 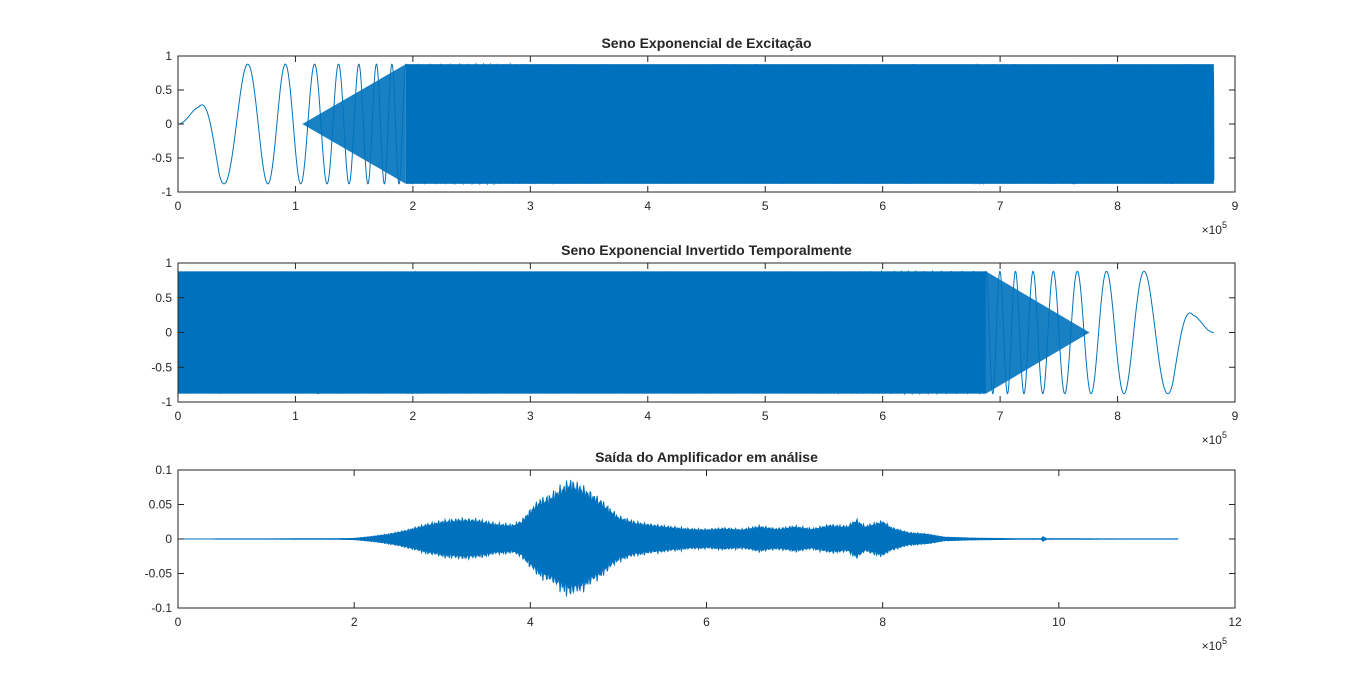 I want to click on y-tick-label: 0.1, so click(x=163, y=470).